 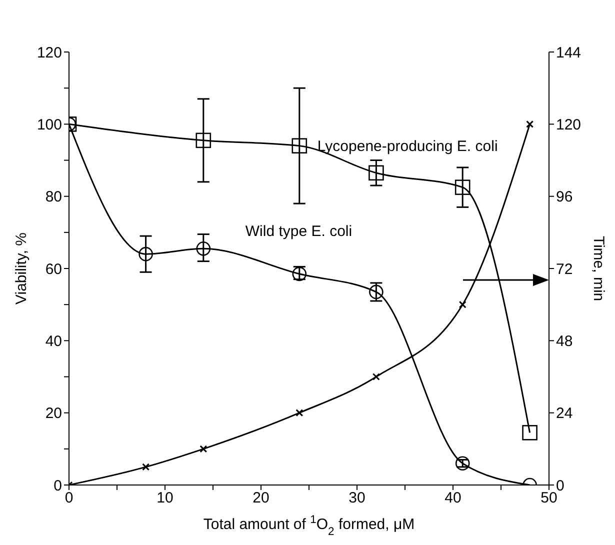 What do you see at coordinates (261, 498) in the screenshot?
I see `x-tick-label: 20` at bounding box center [261, 498].